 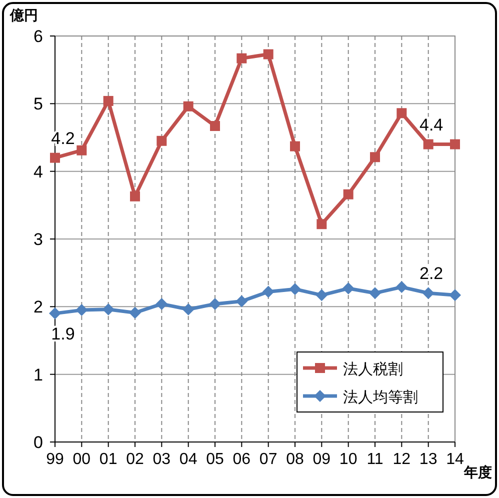 I want to click on y-axis-title: 億円, so click(x=23, y=15).